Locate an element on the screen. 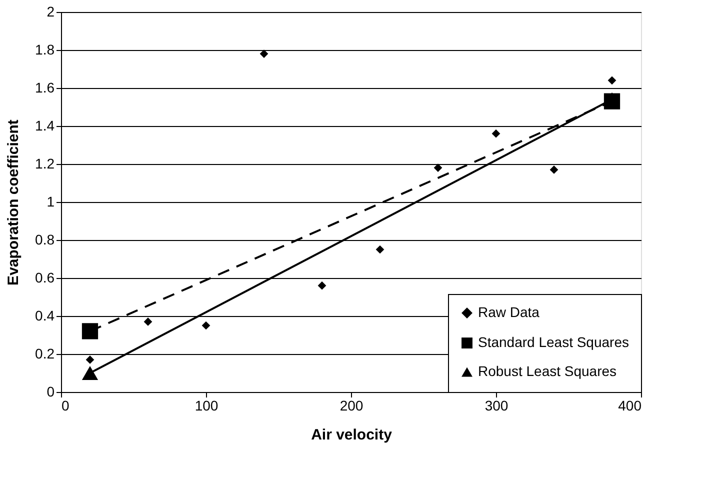 The image size is (721, 486). y-tick-label: 1.6 is located at coordinates (45, 88).